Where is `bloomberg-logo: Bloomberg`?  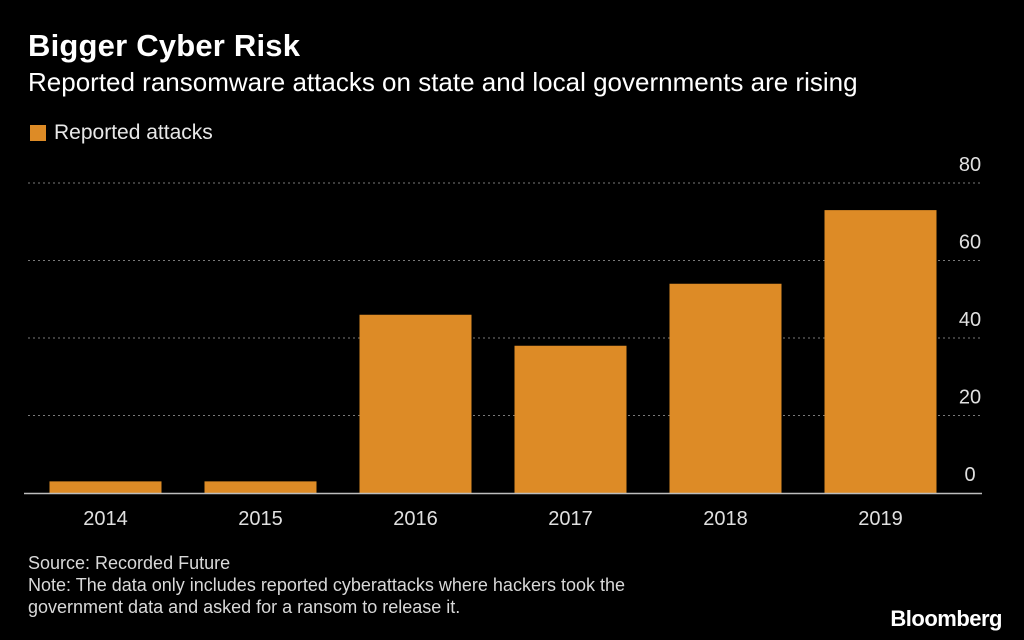 bloomberg-logo: Bloomberg is located at coordinates (946, 618).